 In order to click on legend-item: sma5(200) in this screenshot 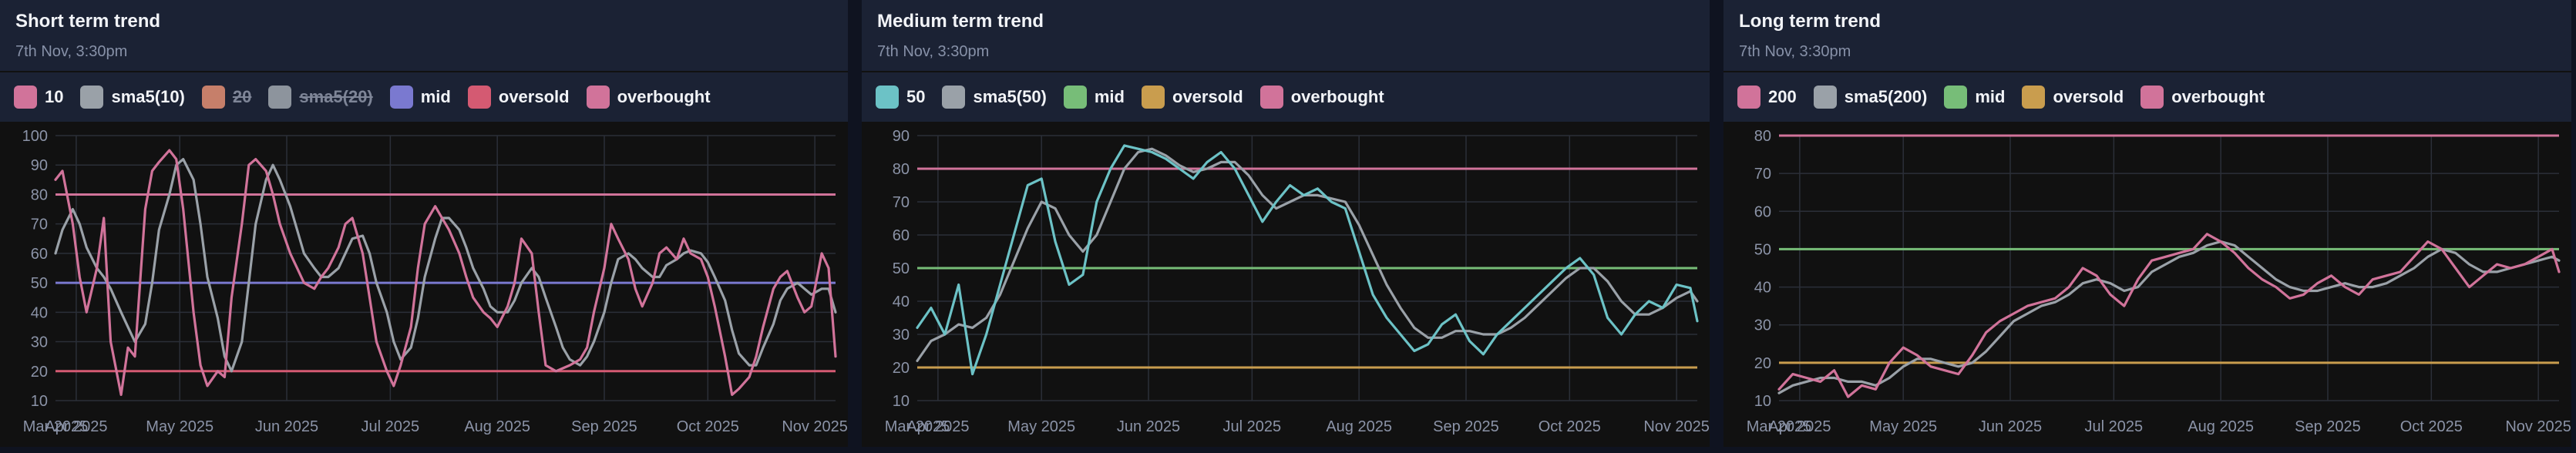, I will do `click(1870, 97)`.